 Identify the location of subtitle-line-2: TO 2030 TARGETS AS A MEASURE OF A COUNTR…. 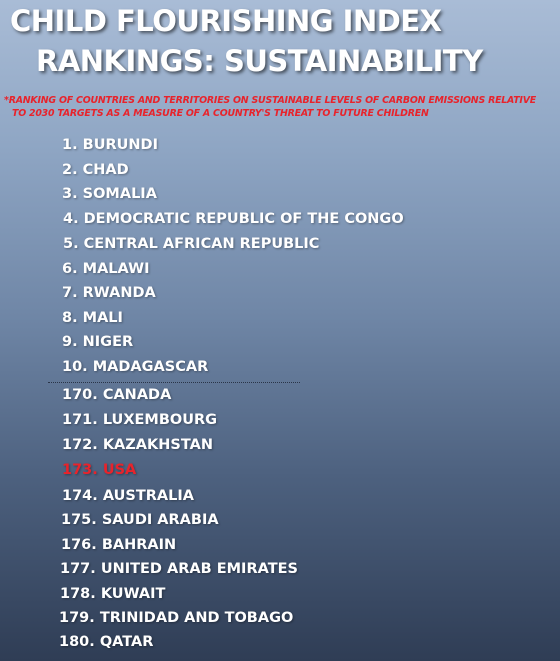
(220, 113).